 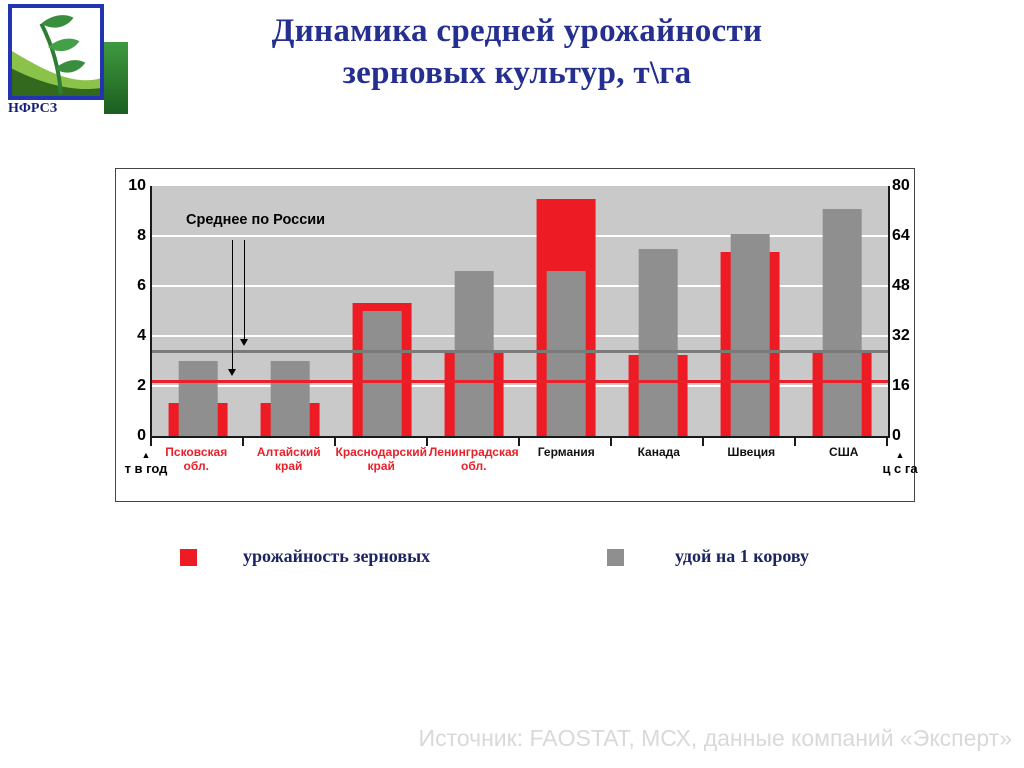 I want to click on grain-legend-label: урожайность зерновых, so click(x=337, y=556).